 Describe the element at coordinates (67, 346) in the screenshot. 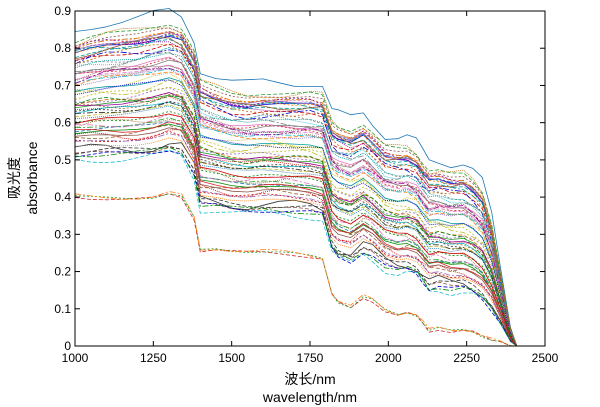

I see `y-tick-label: 0` at that location.